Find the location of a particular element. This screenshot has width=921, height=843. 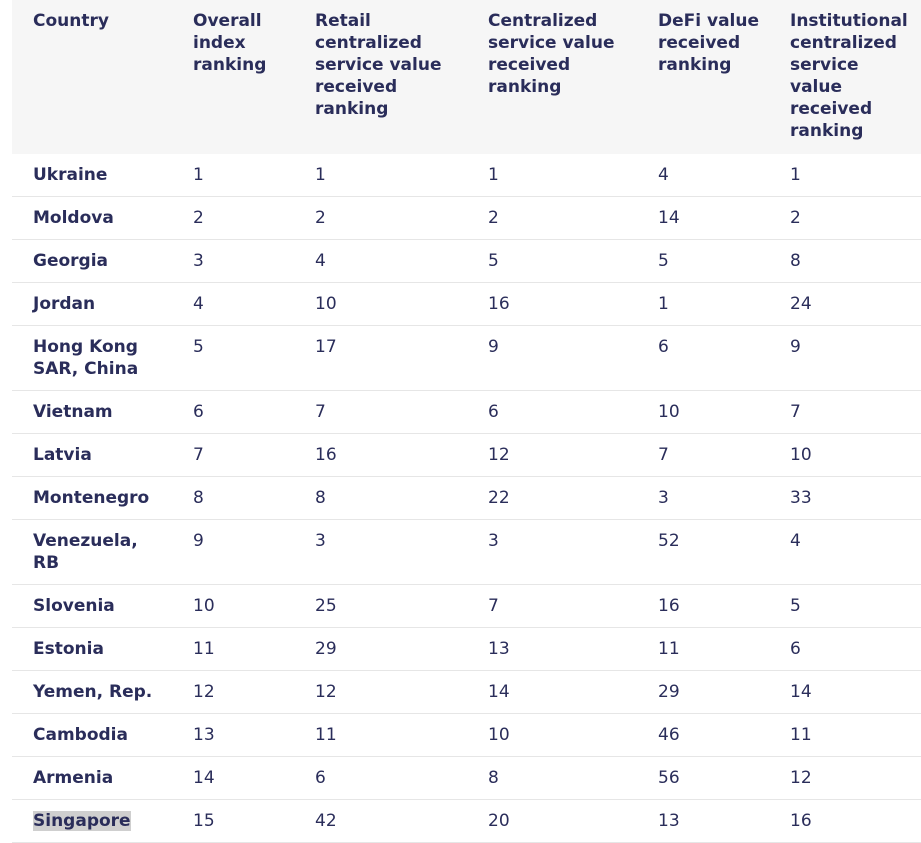

rank-cell: 25 is located at coordinates (380, 606).